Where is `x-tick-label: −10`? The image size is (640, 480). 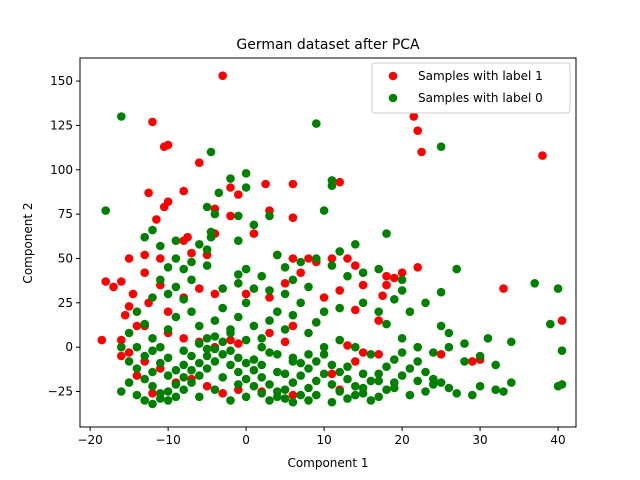
x-tick-label: −10 is located at coordinates (167, 440).